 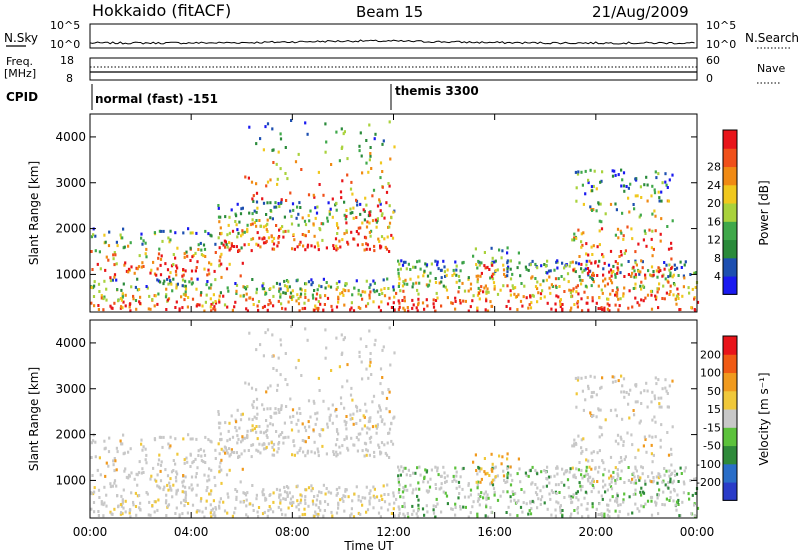 I want to click on colorbar-tick-label: -200, so click(x=708, y=482).